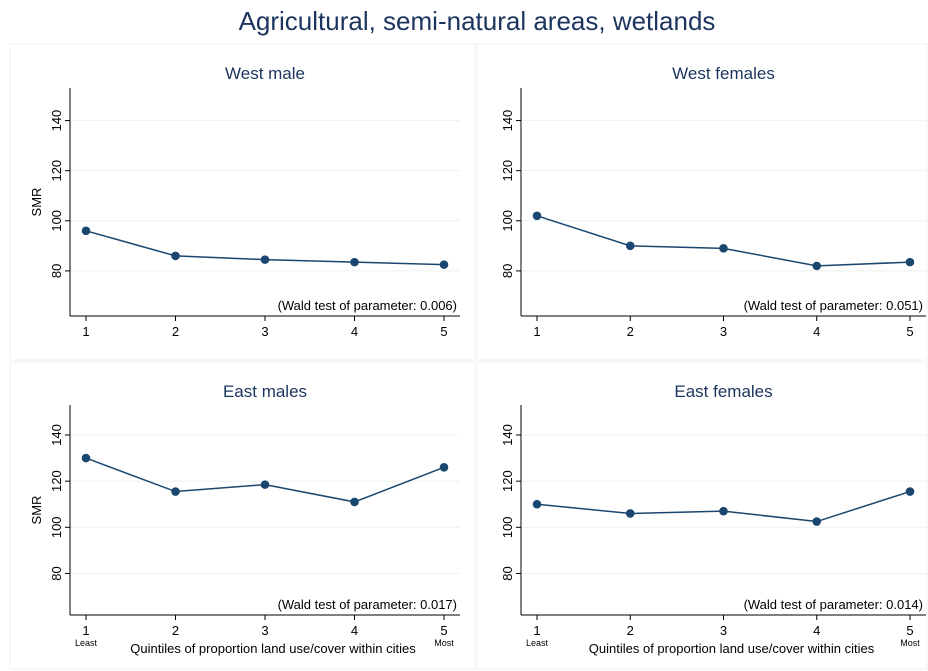  What do you see at coordinates (36, 202) in the screenshot?
I see `panel-1-y-axis-title: SMR` at bounding box center [36, 202].